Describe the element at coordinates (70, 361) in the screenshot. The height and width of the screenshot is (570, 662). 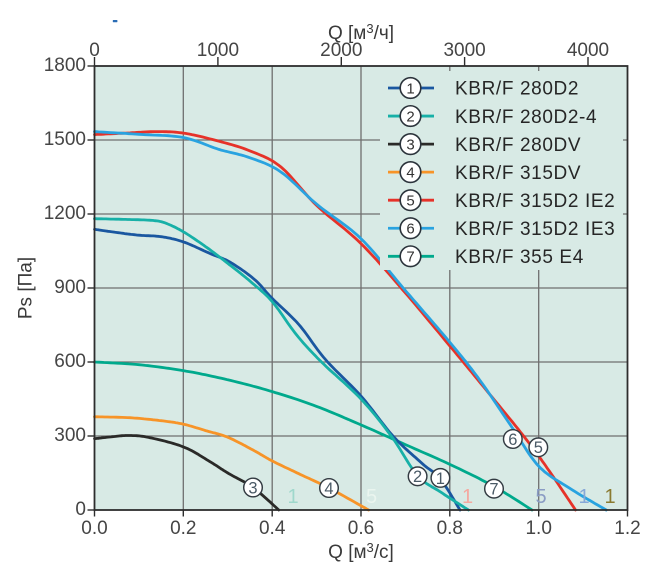
I see `svg-text: 600` at that location.